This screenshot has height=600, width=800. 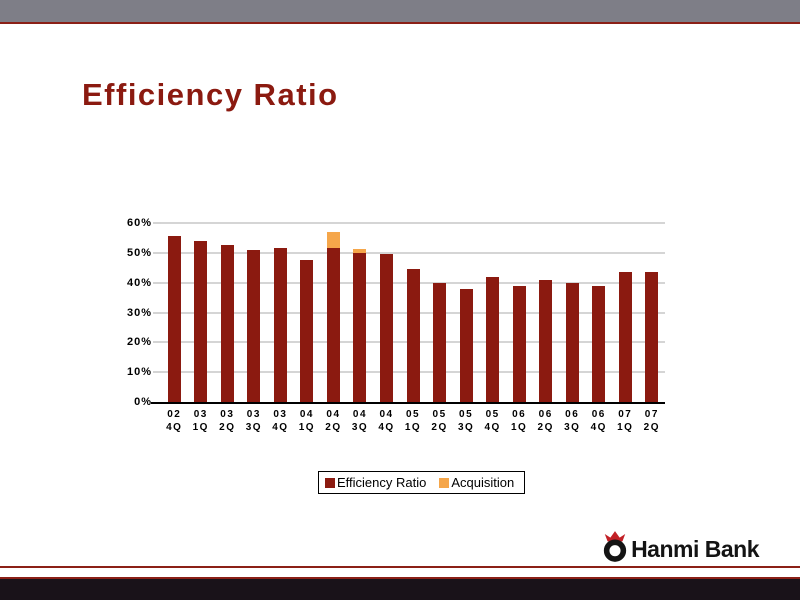 I want to click on x-tick-label: 06 4Q, so click(x=598, y=421).